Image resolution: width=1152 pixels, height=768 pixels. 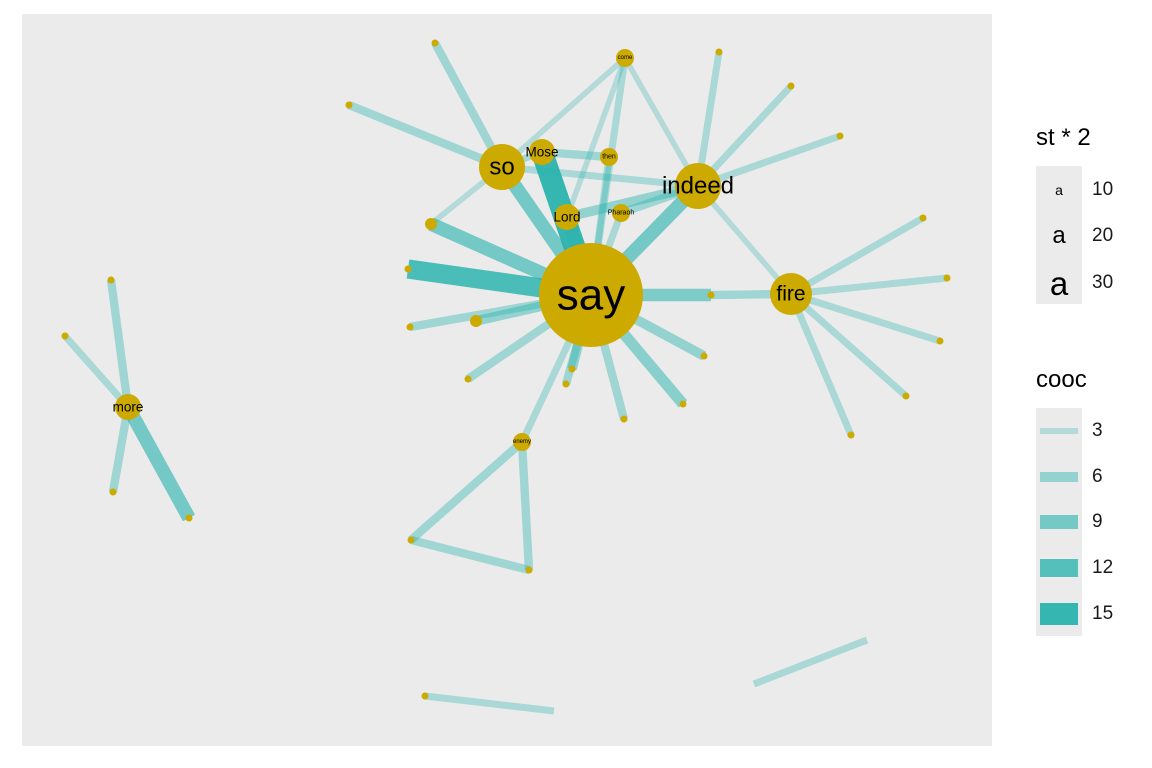 I want to click on node-n24, so click(x=113, y=492).